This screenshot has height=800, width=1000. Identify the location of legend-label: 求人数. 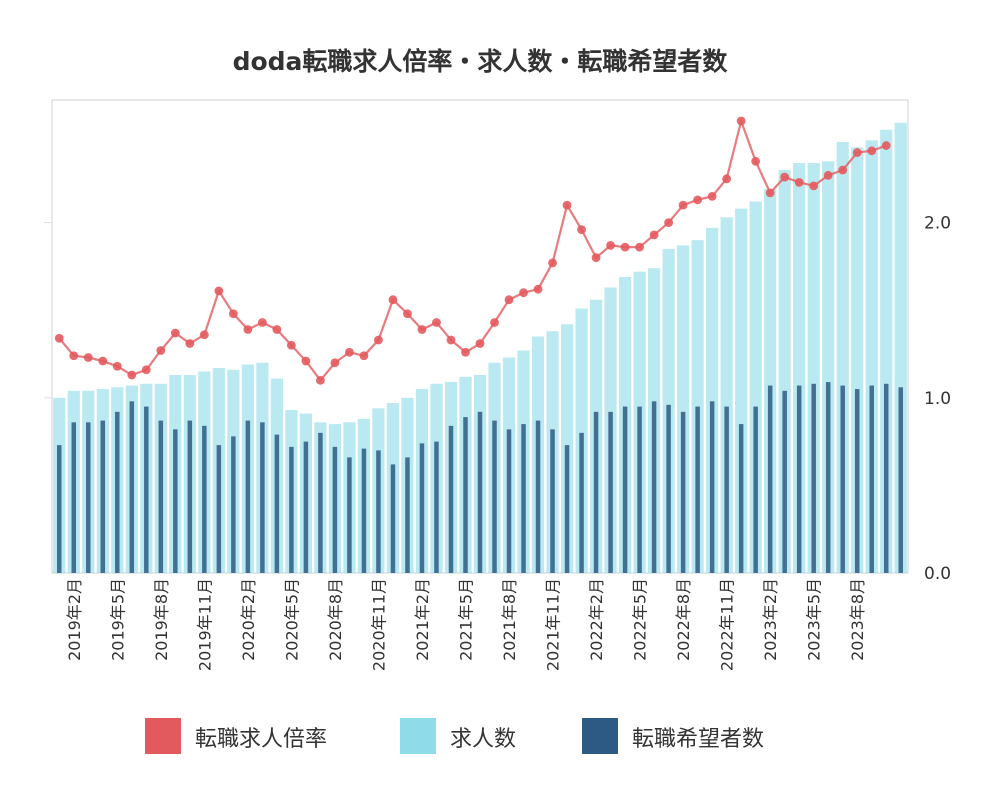
(483, 739).